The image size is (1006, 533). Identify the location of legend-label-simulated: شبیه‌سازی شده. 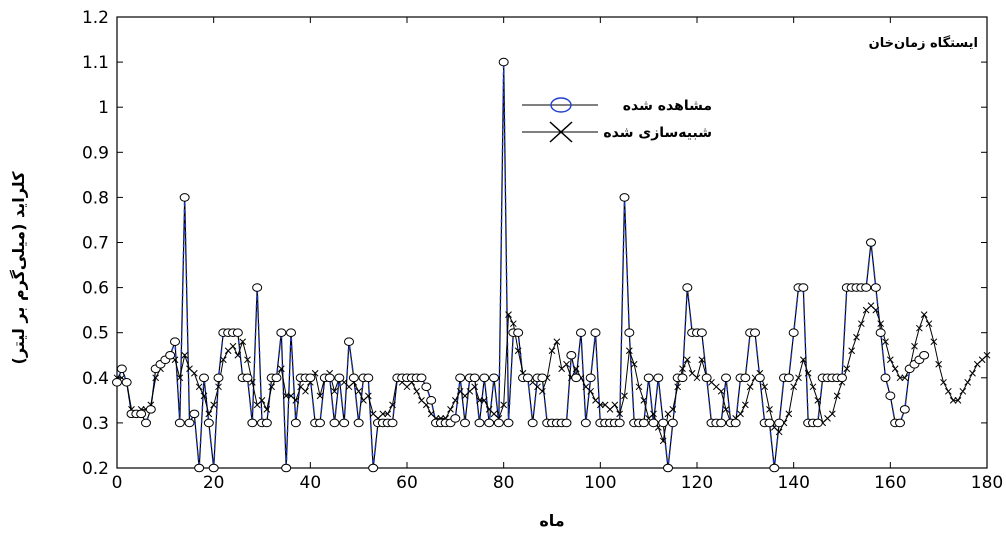
(657, 133).